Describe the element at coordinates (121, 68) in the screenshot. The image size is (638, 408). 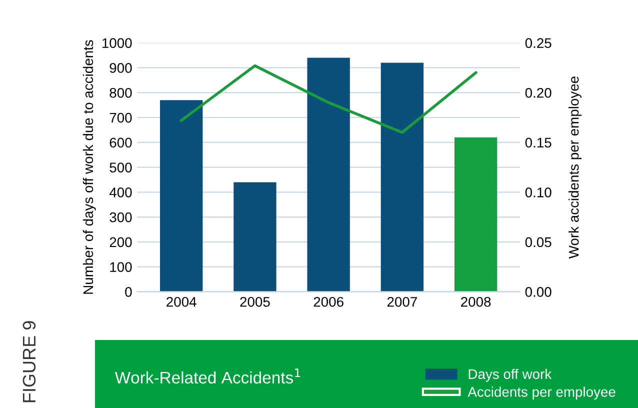
I see `y-tick-label: 900` at that location.